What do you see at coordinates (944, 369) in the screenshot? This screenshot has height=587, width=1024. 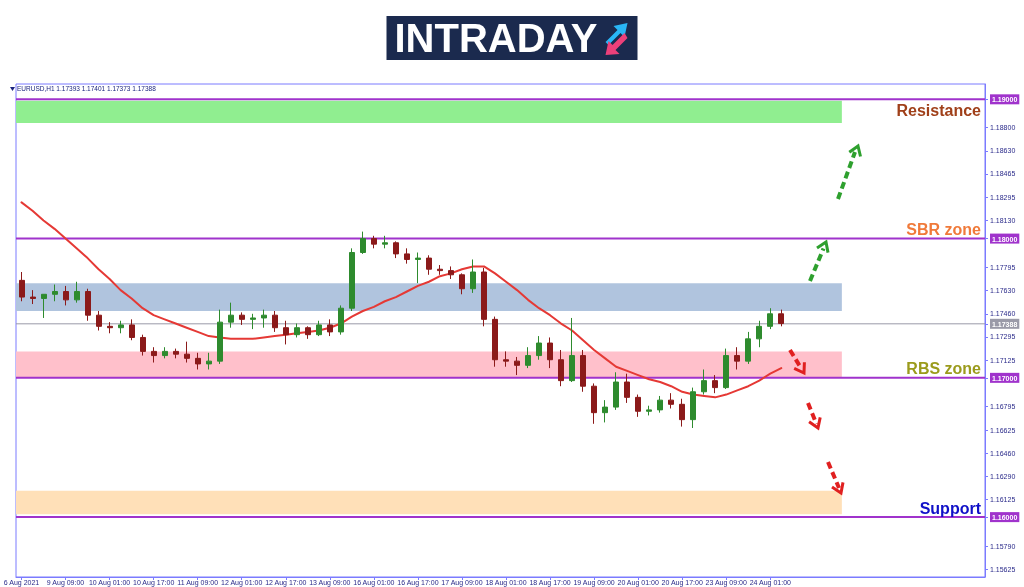 I see `ref-line-label: RBS zone` at bounding box center [944, 369].